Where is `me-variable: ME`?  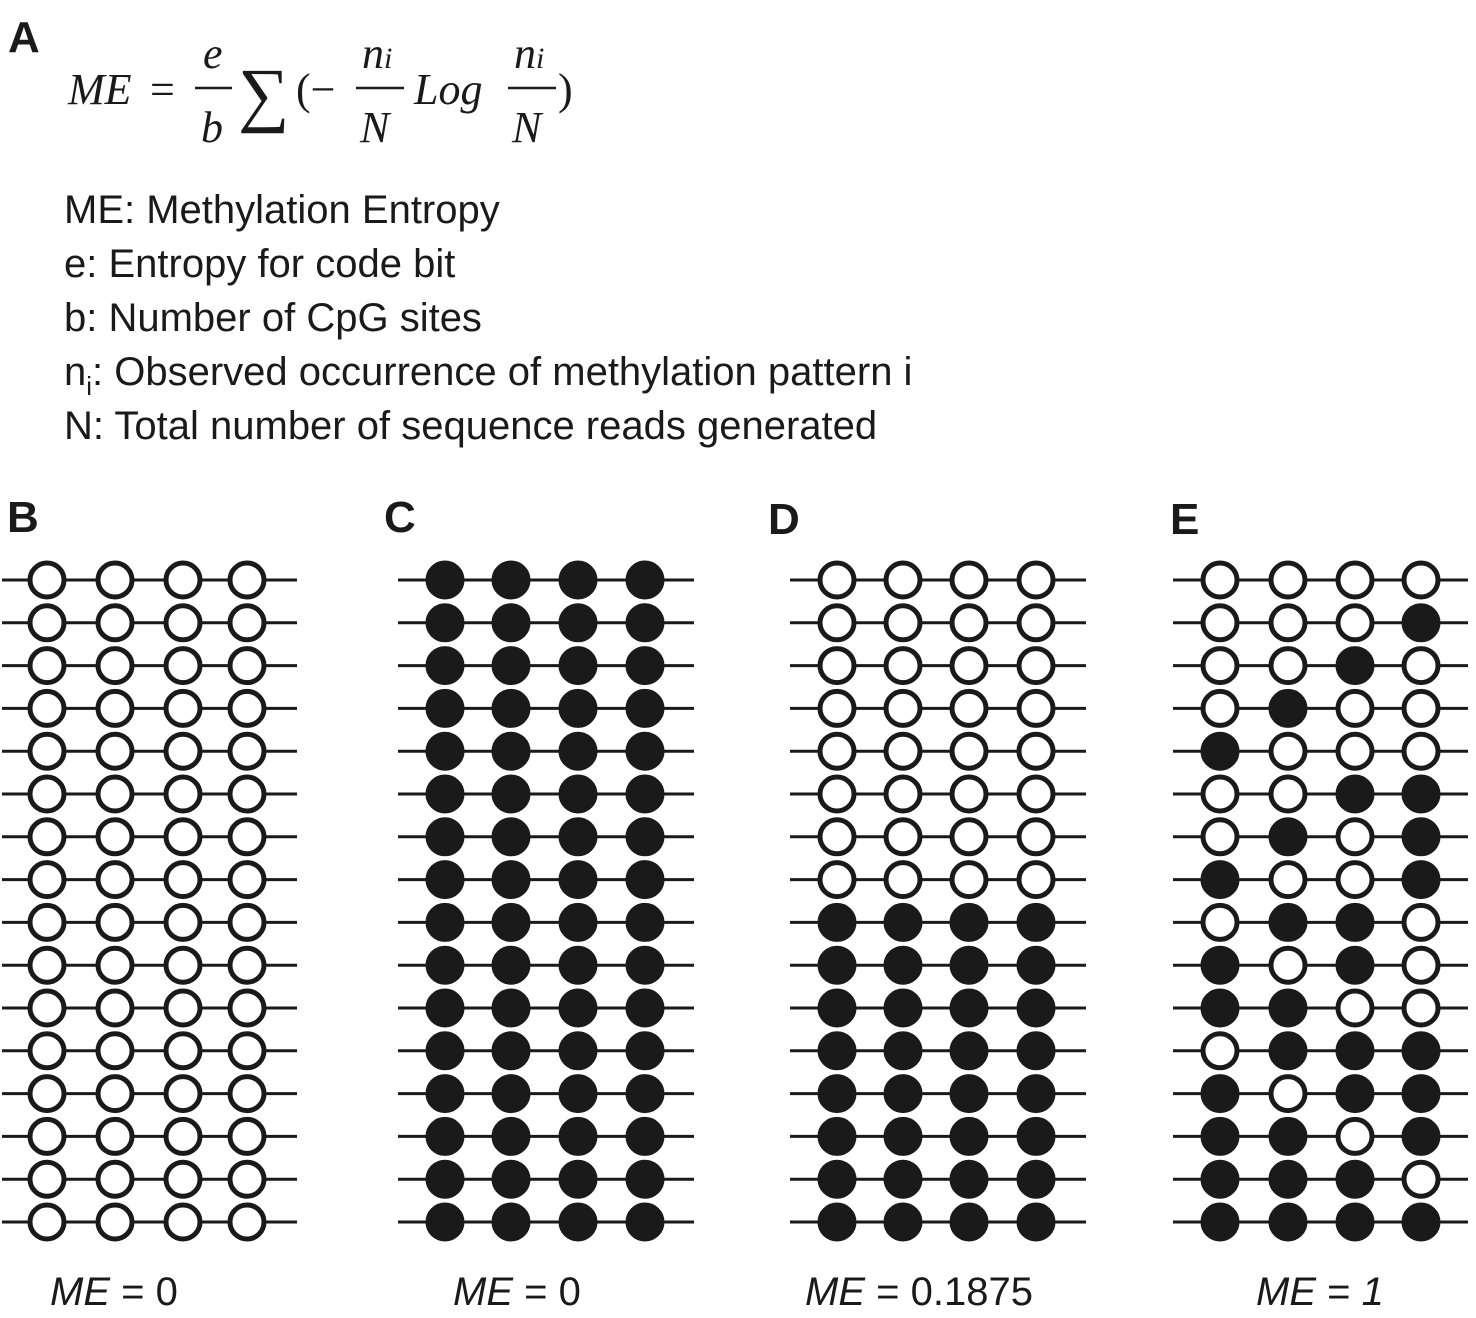 me-variable: ME is located at coordinates (1286, 1292).